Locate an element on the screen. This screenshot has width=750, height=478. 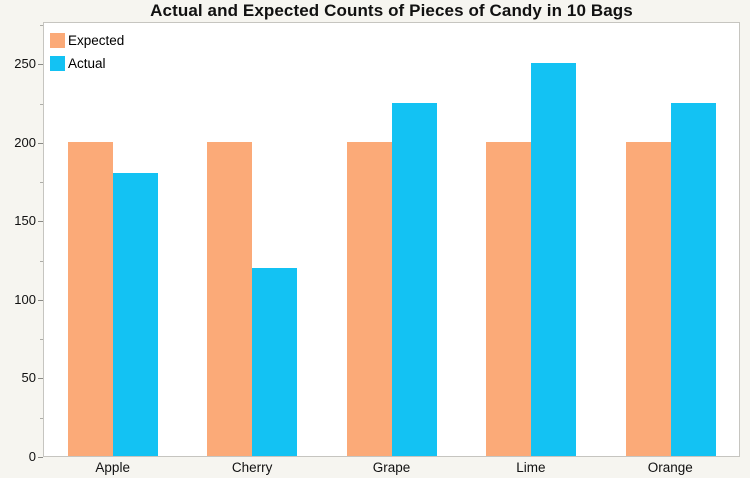
bar-actual-lime is located at coordinates (554, 259).